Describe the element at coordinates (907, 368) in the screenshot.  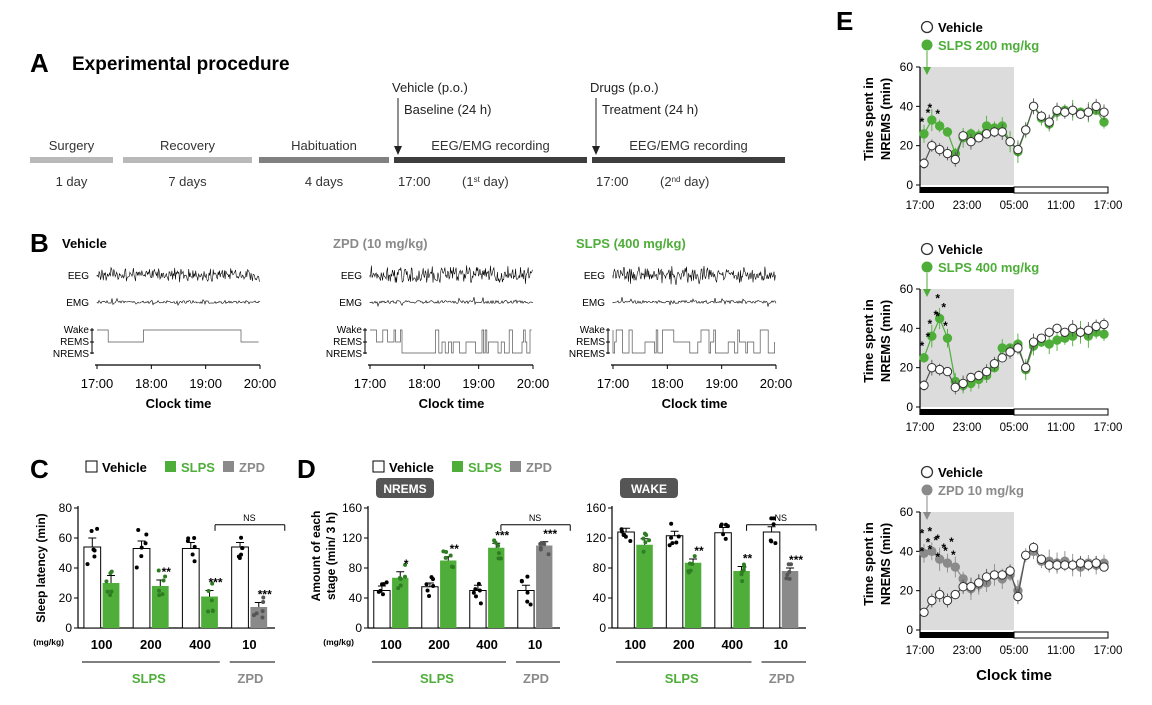
I see `y-tick-label: 20` at that location.